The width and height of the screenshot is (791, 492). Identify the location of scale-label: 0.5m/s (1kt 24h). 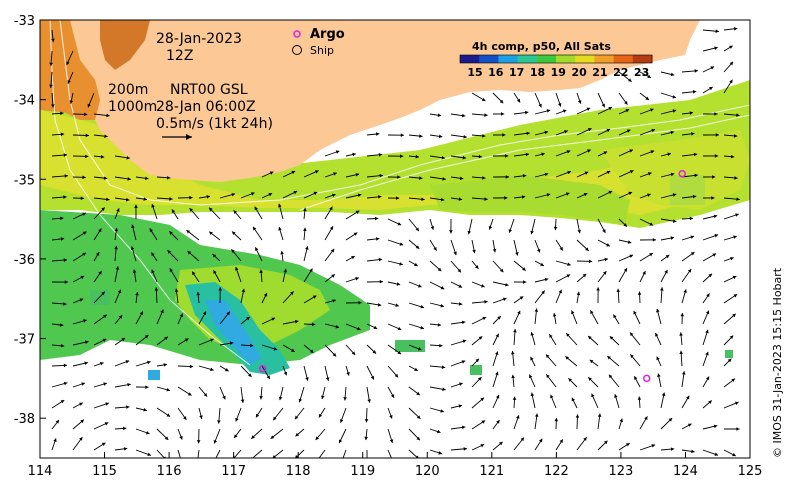
(214, 124).